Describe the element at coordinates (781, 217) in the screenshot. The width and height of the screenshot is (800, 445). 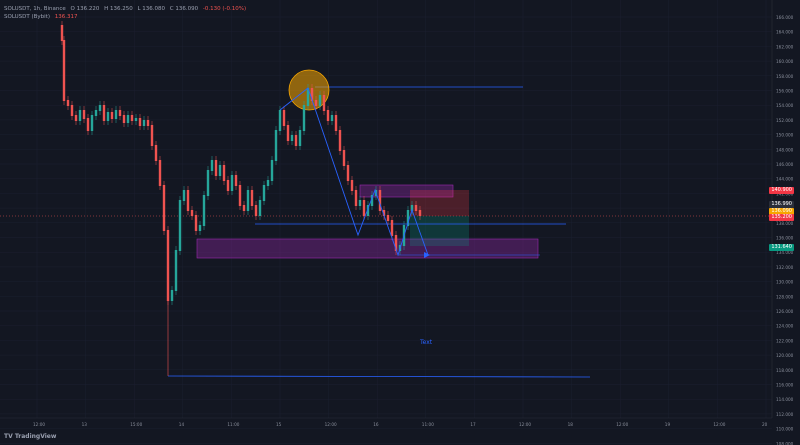
I see `price-tag: 135.200` at that location.